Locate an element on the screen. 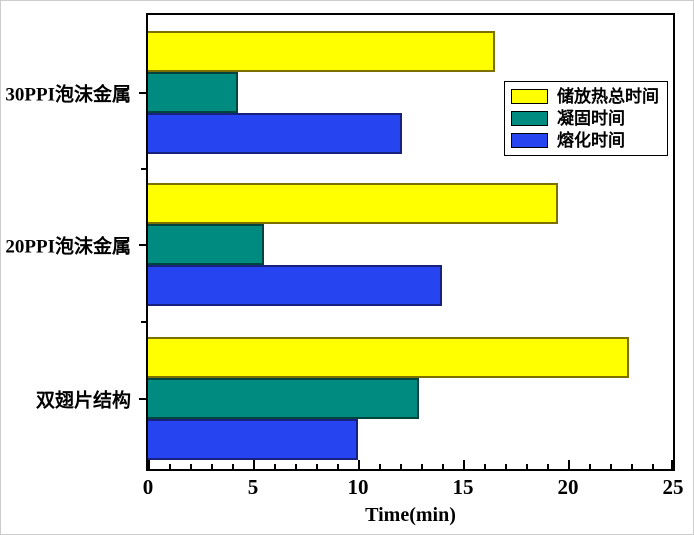 The width and height of the screenshot is (694, 535). y-major-tick-双翅片结构 is located at coordinates (142, 398).